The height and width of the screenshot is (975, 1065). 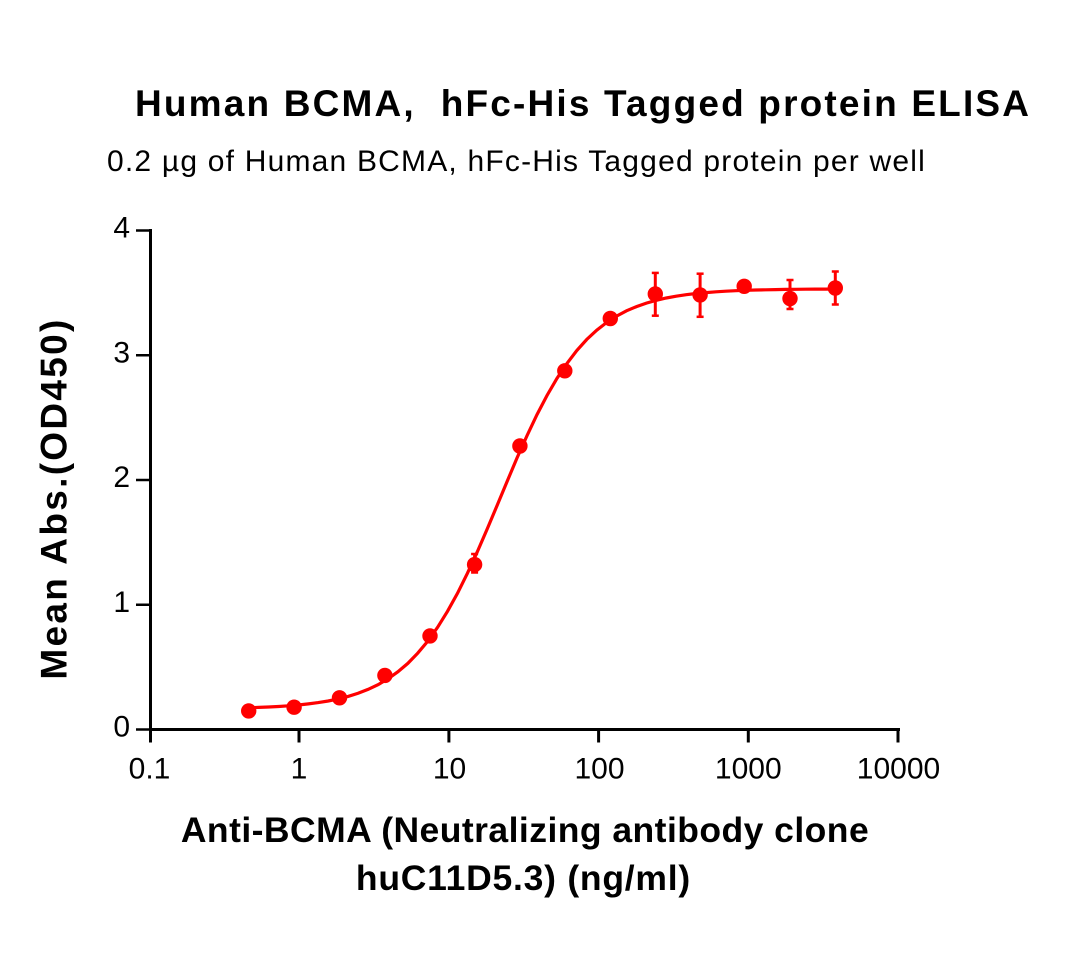 I want to click on svg-text:Human BCMA, hFc-His Tagged pr: Human BCMA, hFc-His Tagged protein ELISA, so click(x=583, y=103).